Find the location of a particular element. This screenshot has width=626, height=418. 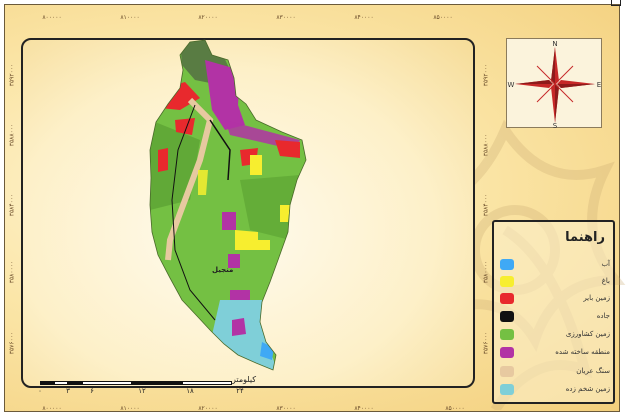

compass-rose-icon: N S E W is located at coordinates (555, 85).